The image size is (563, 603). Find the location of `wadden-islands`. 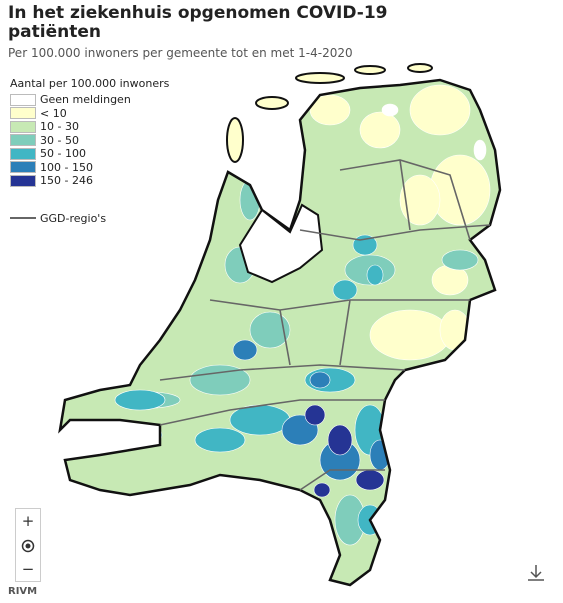

wadden-islands is located at coordinates (329, 113).